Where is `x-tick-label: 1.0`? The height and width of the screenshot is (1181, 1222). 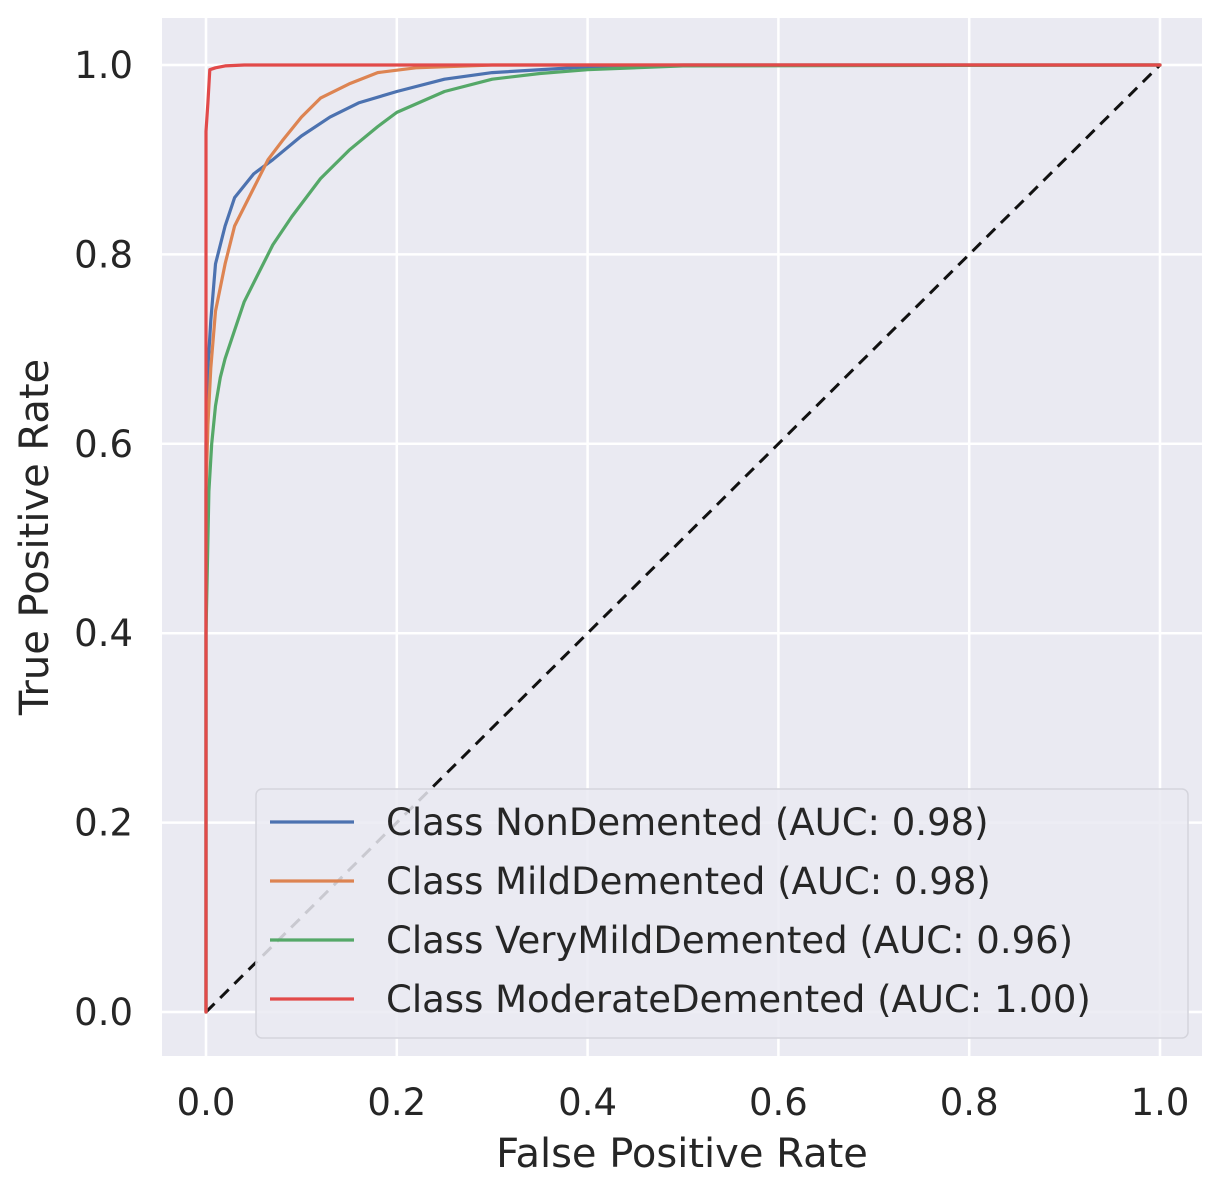
x-tick-label: 1.0 is located at coordinates (1160, 1102).